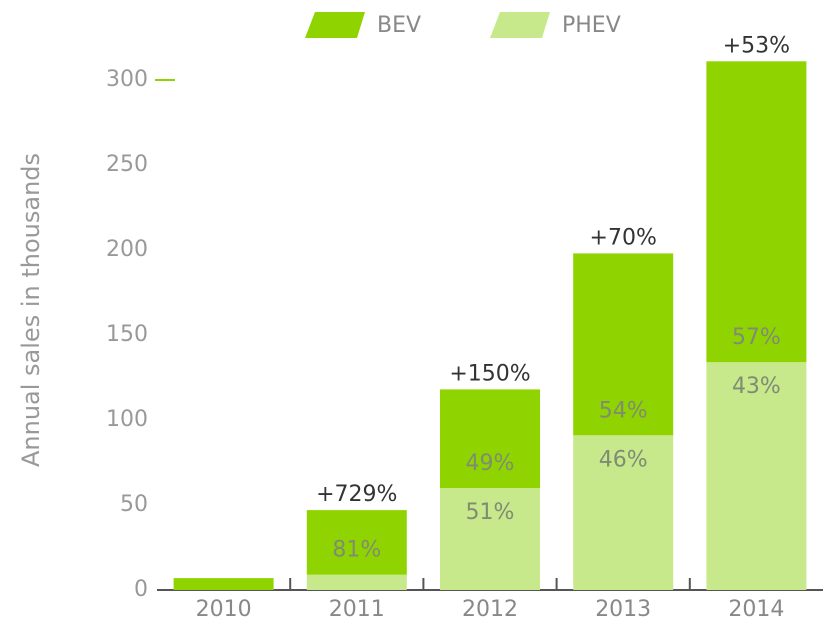 The width and height of the screenshot is (825, 625). What do you see at coordinates (490, 609) in the screenshot?
I see `x-tick-label: 2012` at bounding box center [490, 609].